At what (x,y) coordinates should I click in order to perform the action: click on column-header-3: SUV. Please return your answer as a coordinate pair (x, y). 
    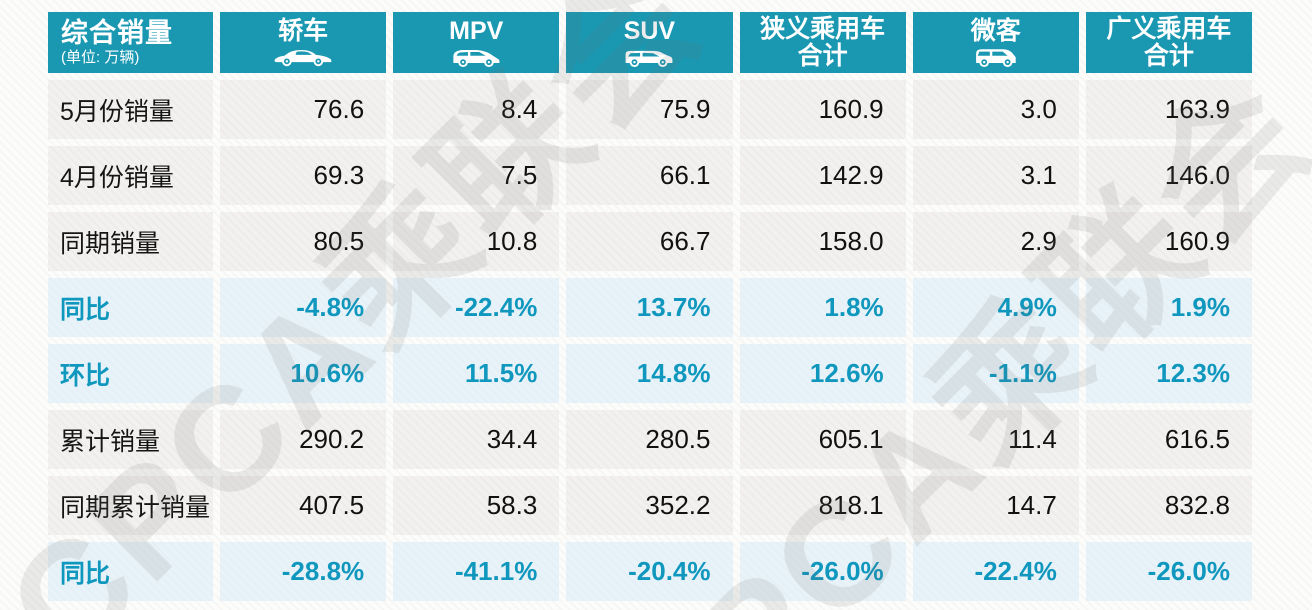
    Looking at the image, I should click on (649, 42).